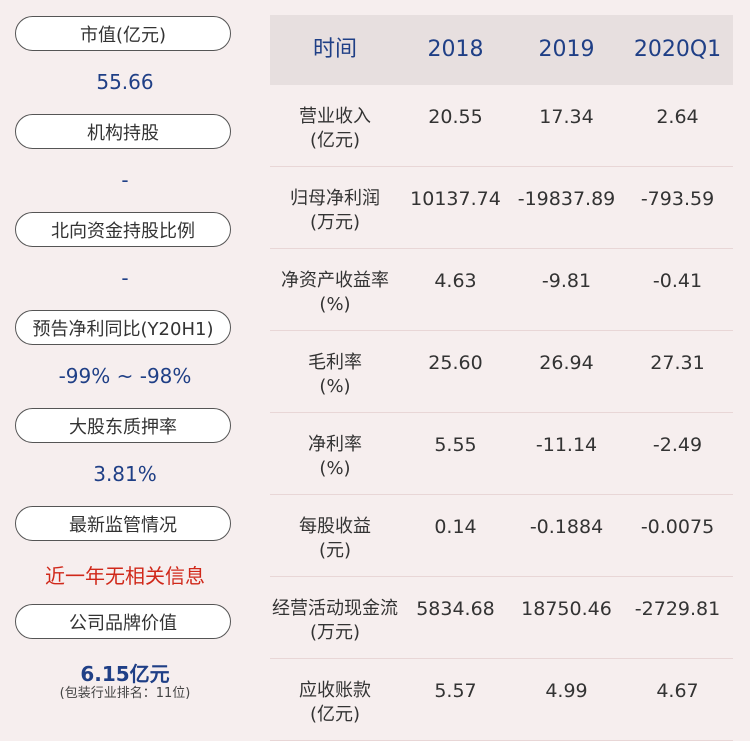 The width and height of the screenshot is (750, 741). What do you see at coordinates (501, 126) in the screenshot?
I see `table-row: 营业收入 (亿元) 20.55 17.34 2.64` at bounding box center [501, 126].